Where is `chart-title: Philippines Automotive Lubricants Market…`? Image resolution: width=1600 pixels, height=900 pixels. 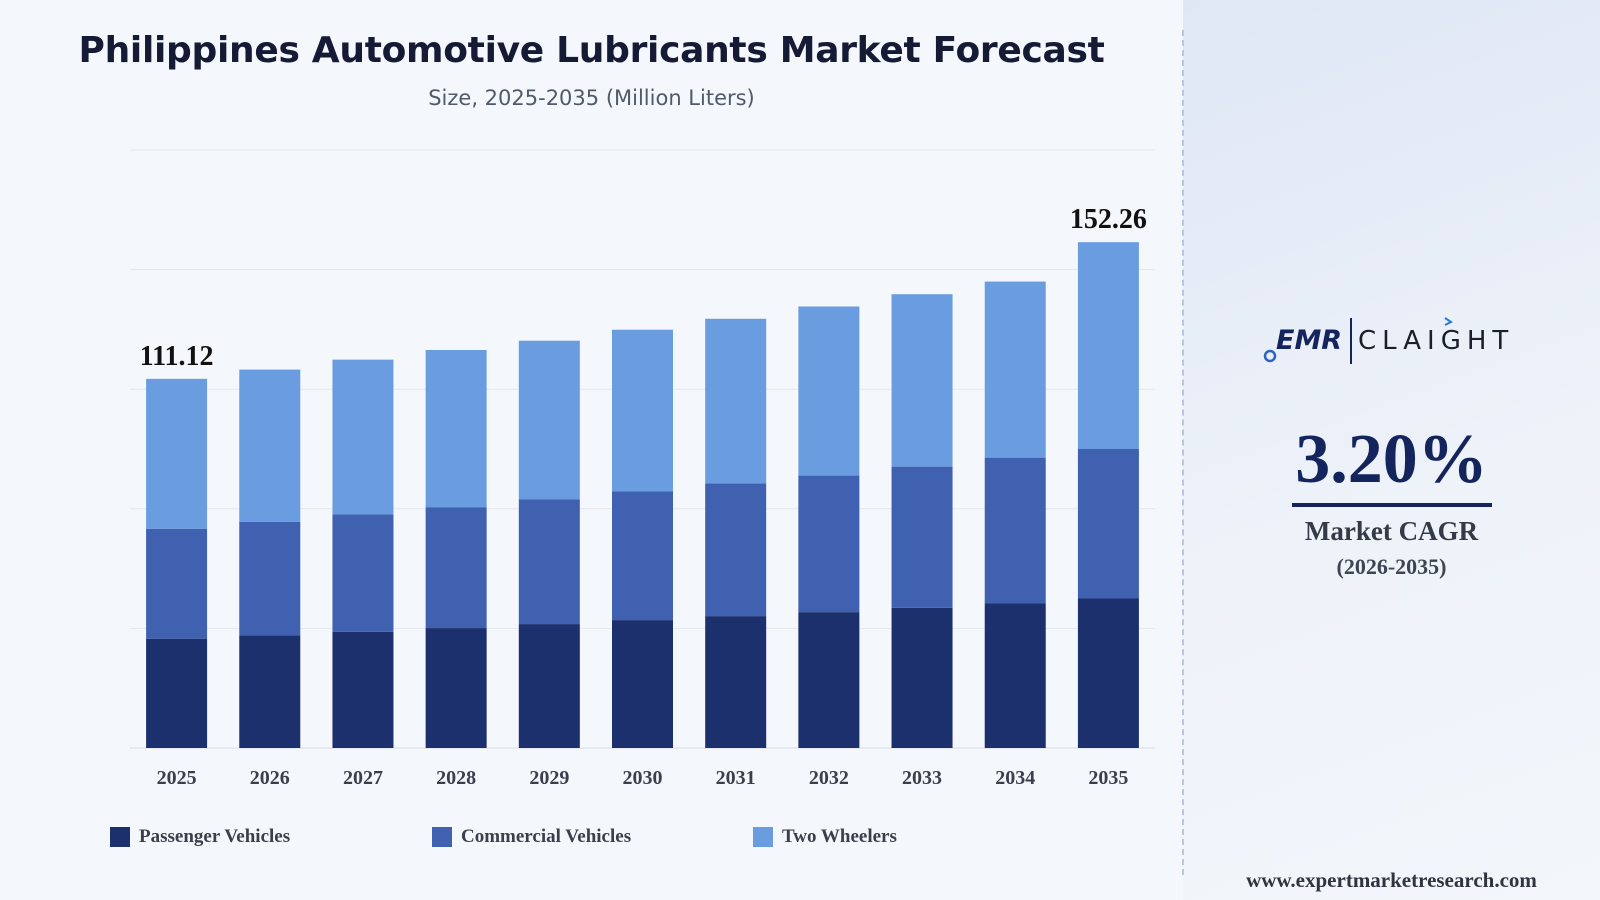
chart-title: Philippines Automotive Lubricants Market… is located at coordinates (591, 50).